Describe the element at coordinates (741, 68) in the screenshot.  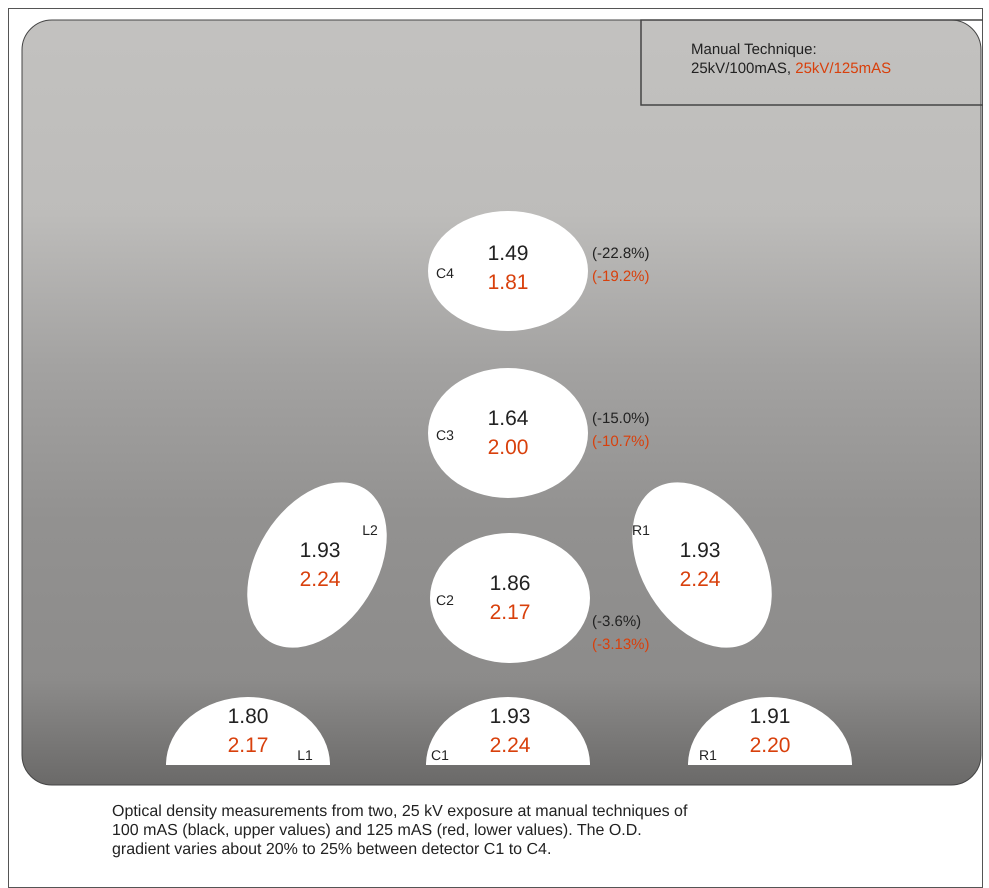
I see `legend-label: 25kV/100mAS,` at that location.